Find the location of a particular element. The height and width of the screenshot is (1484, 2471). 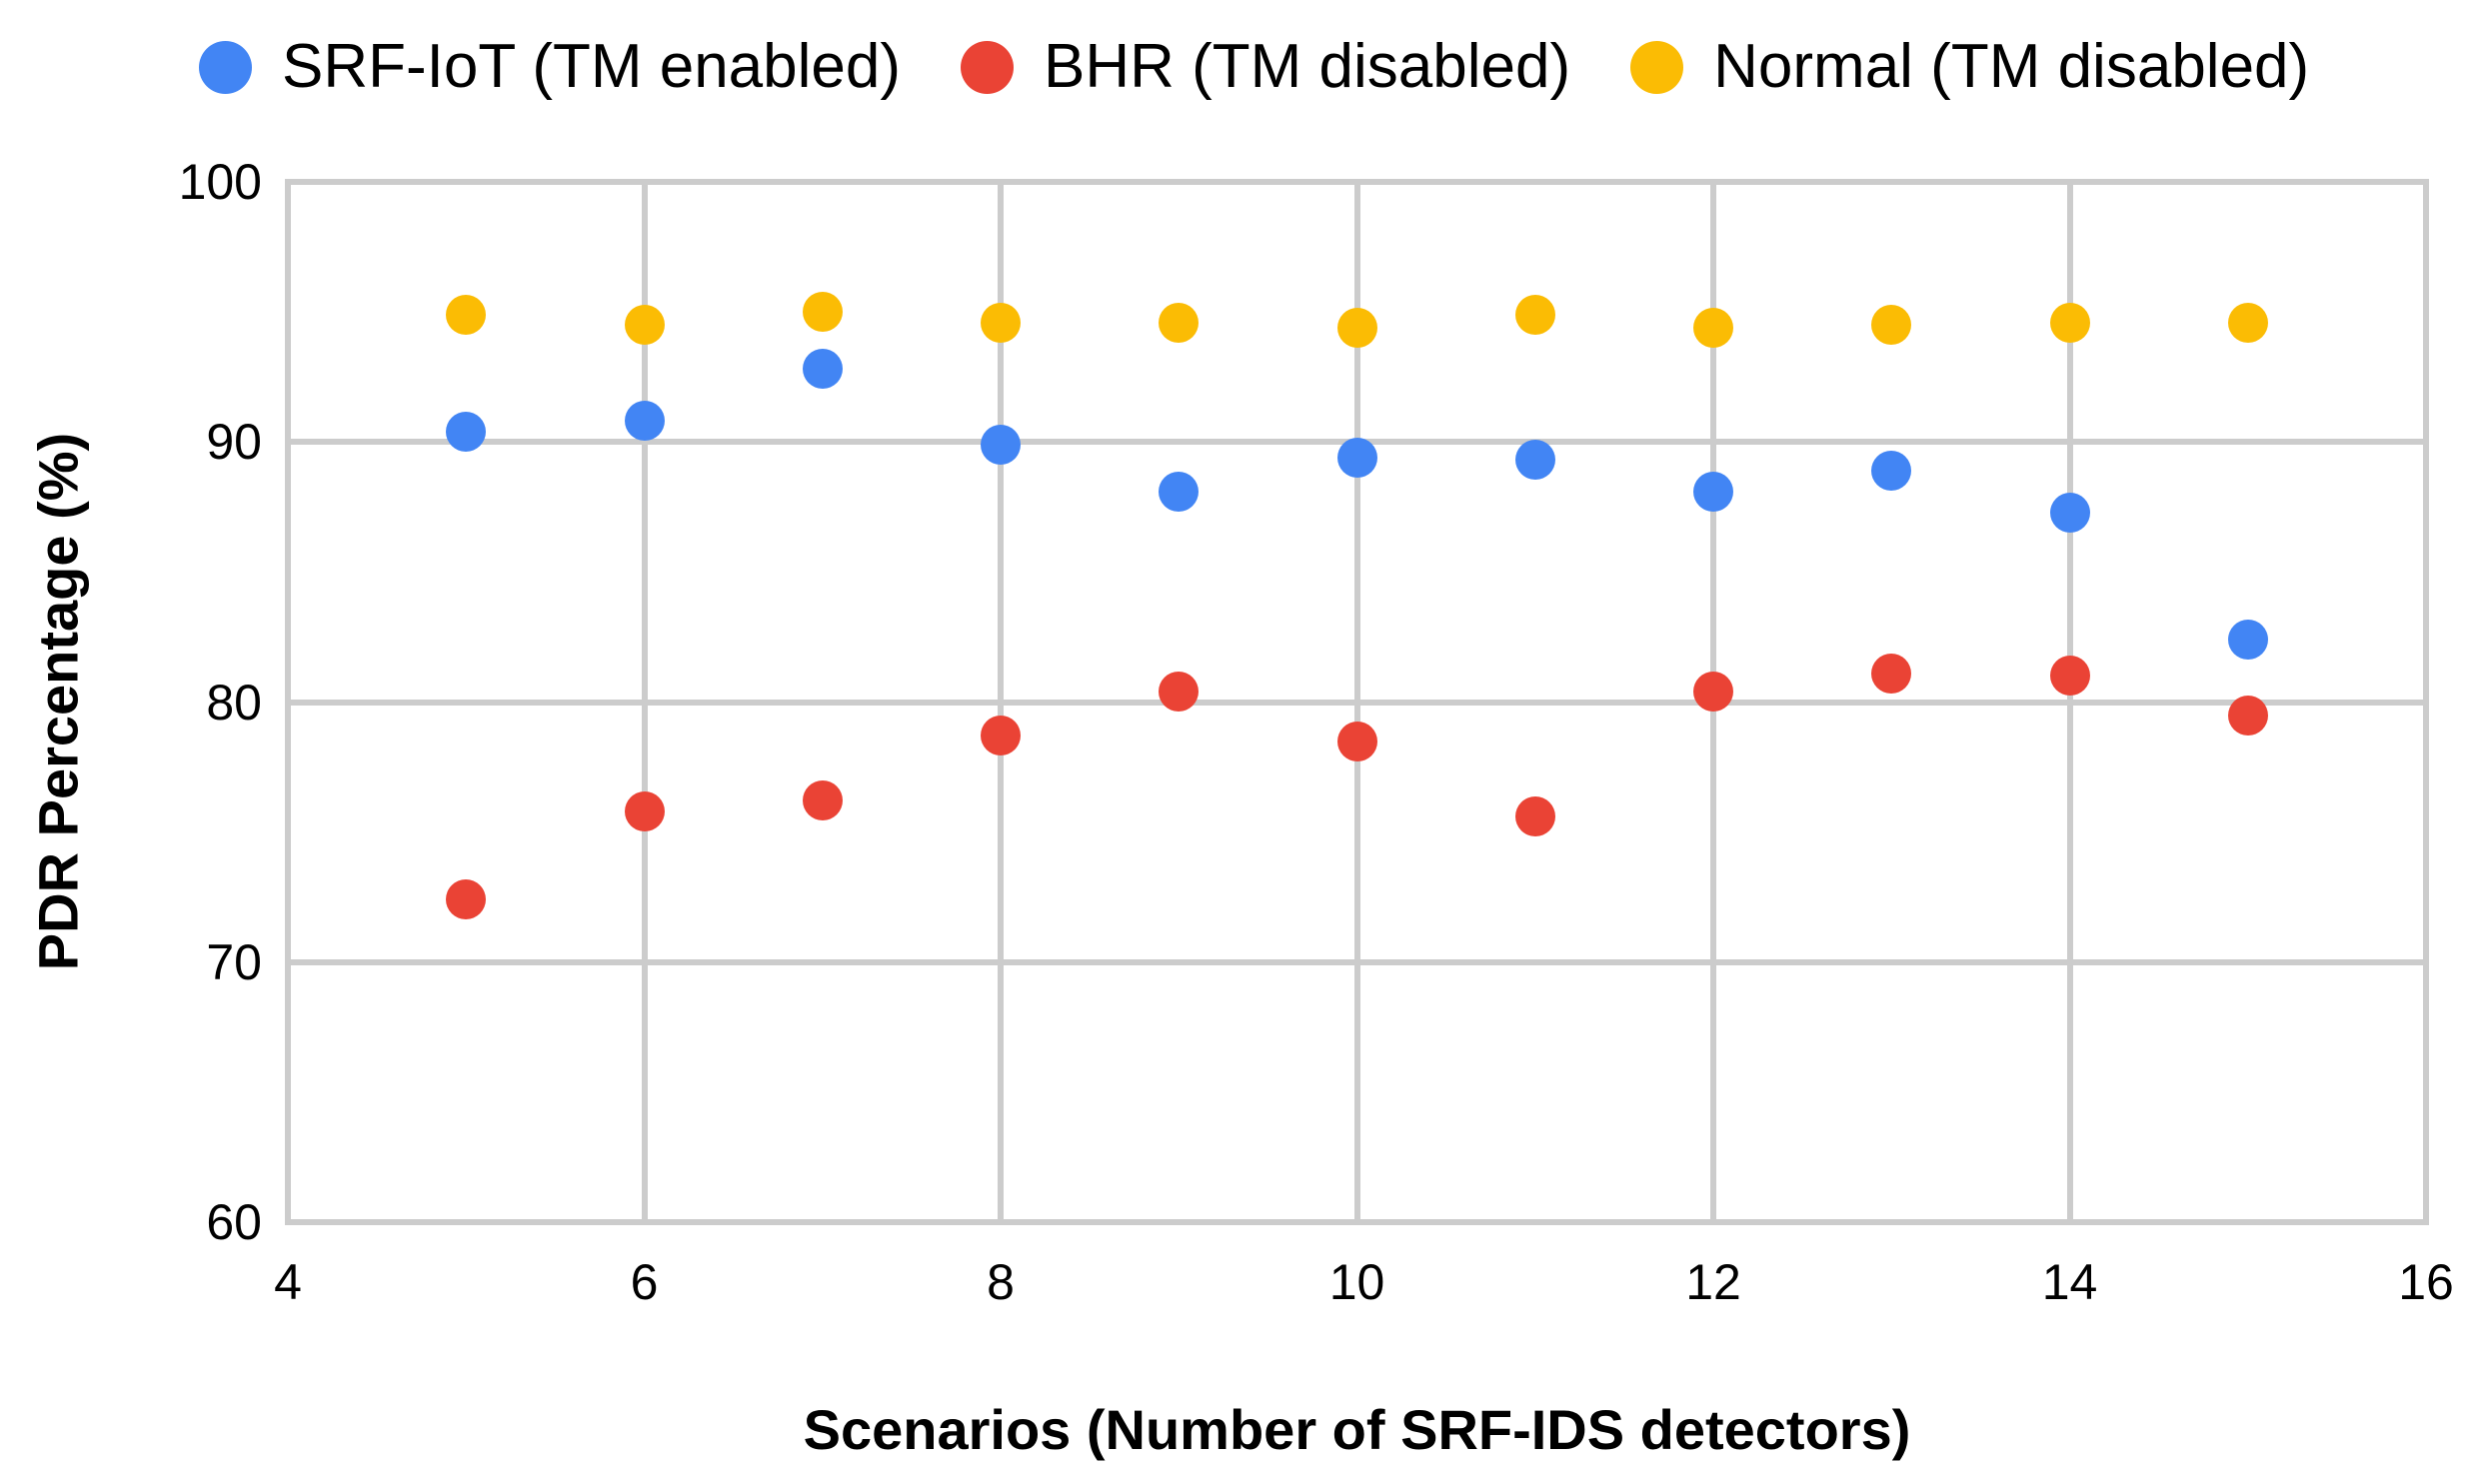

legend-item-2: Normal (TM disabled) is located at coordinates (1969, 67).